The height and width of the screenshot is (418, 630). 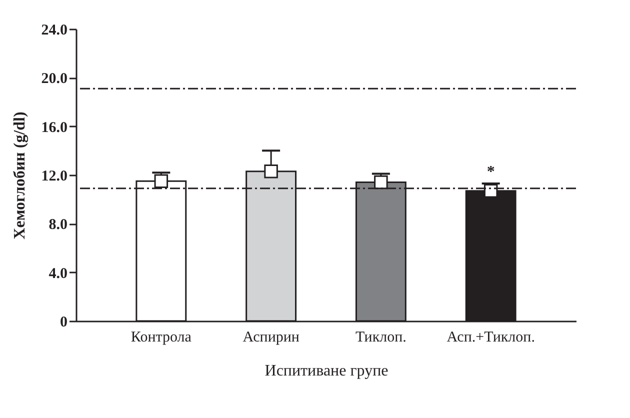 What do you see at coordinates (490, 172) in the screenshot?
I see `annotation: *` at bounding box center [490, 172].